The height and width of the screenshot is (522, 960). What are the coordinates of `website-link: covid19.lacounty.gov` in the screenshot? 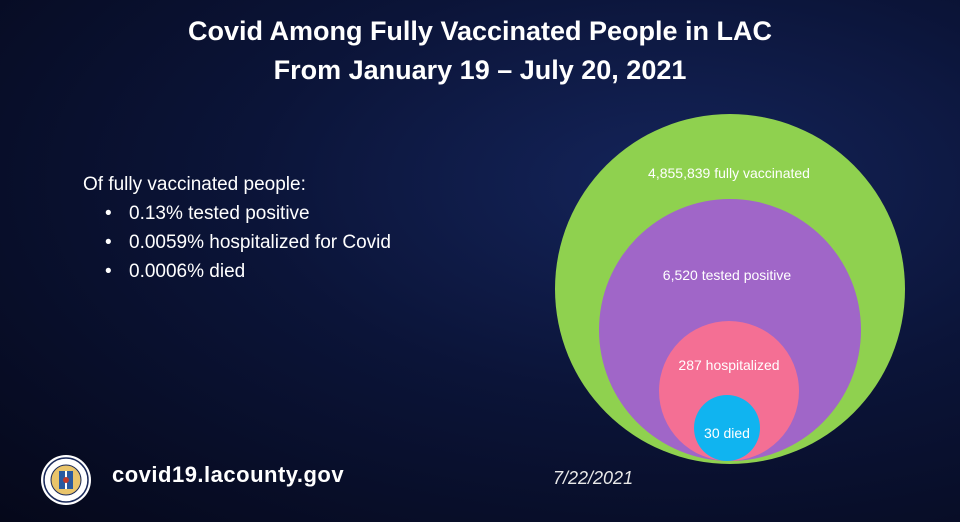 It's located at (228, 474).